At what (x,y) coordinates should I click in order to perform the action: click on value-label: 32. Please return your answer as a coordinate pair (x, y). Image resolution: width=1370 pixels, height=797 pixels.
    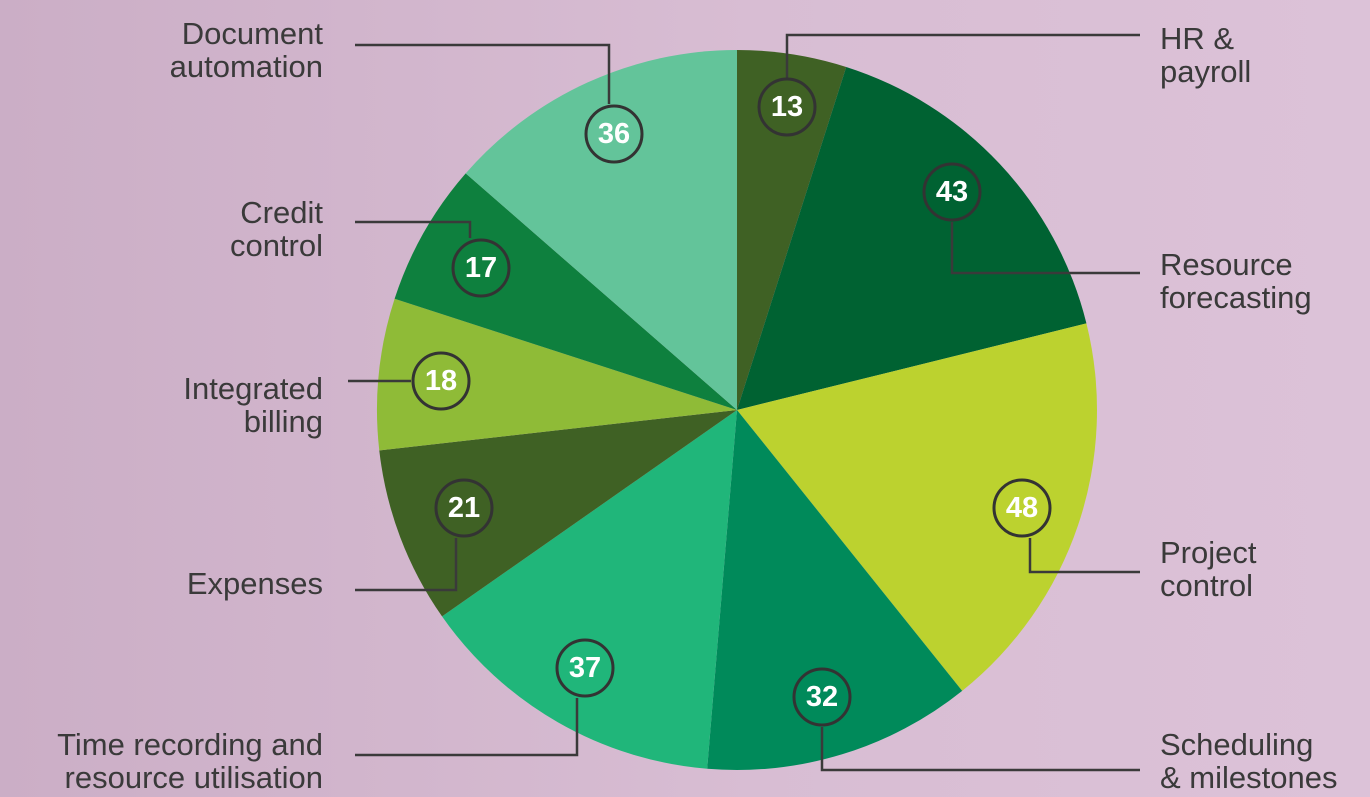
    Looking at the image, I should click on (822, 697).